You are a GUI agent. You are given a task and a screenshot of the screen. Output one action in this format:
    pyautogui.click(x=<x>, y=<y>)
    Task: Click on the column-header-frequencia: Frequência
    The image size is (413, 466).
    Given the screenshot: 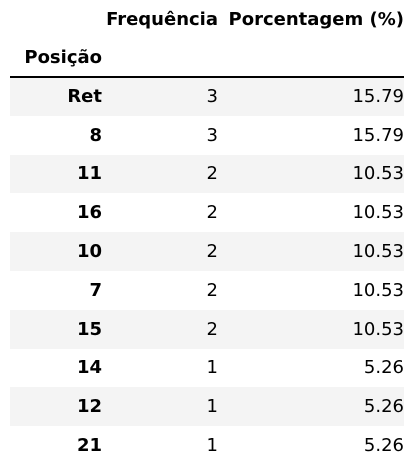 What is the action you would take?
    pyautogui.click(x=162, y=19)
    